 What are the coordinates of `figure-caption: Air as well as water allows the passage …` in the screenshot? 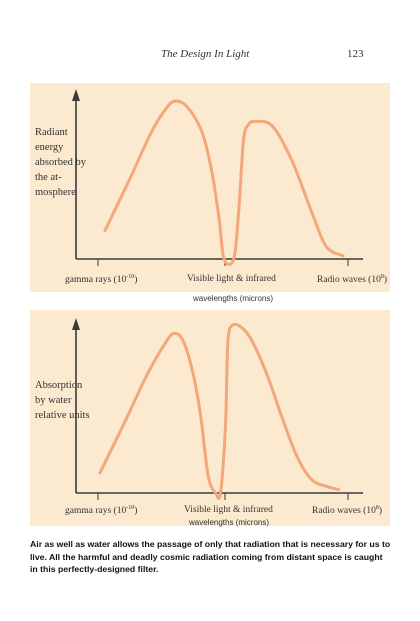 It's located at (210, 556).